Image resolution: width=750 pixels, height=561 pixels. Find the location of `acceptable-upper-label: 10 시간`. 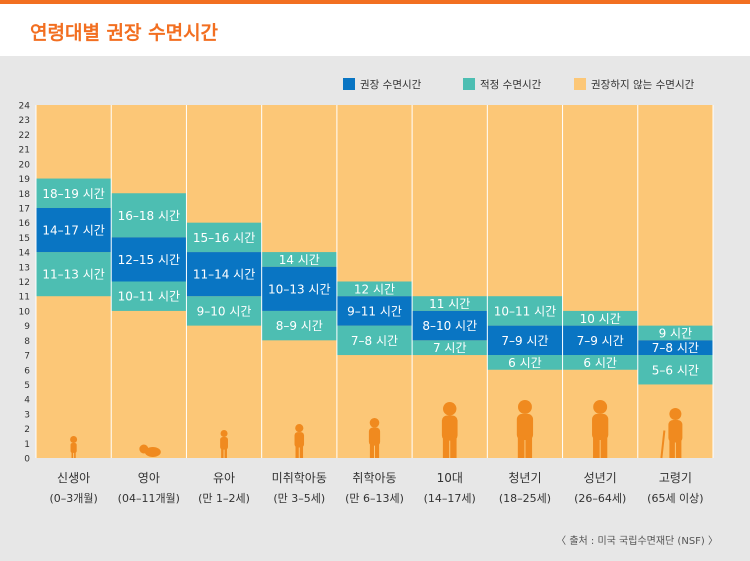

acceptable-upper-label: 10 시간 is located at coordinates (600, 319).